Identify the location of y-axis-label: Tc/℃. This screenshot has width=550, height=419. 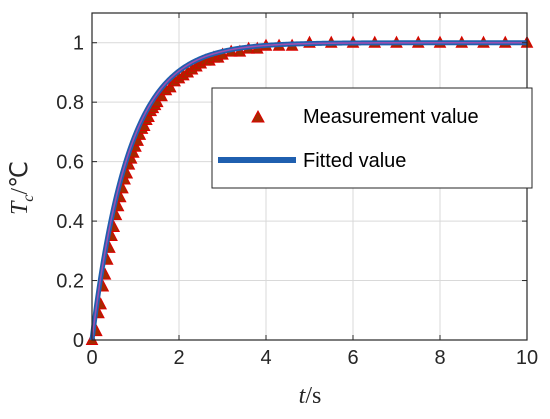
(22, 188).